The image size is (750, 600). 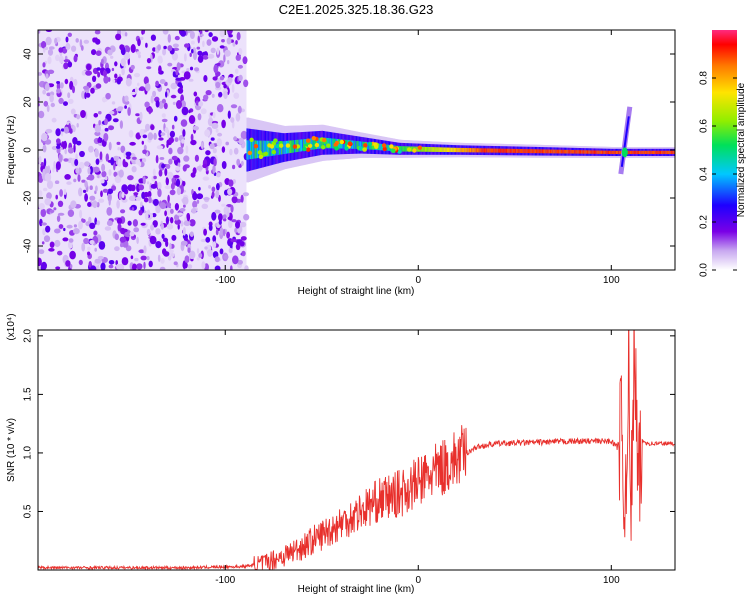 I want to click on colorbar-tick-label: 0.2, so click(x=704, y=222).